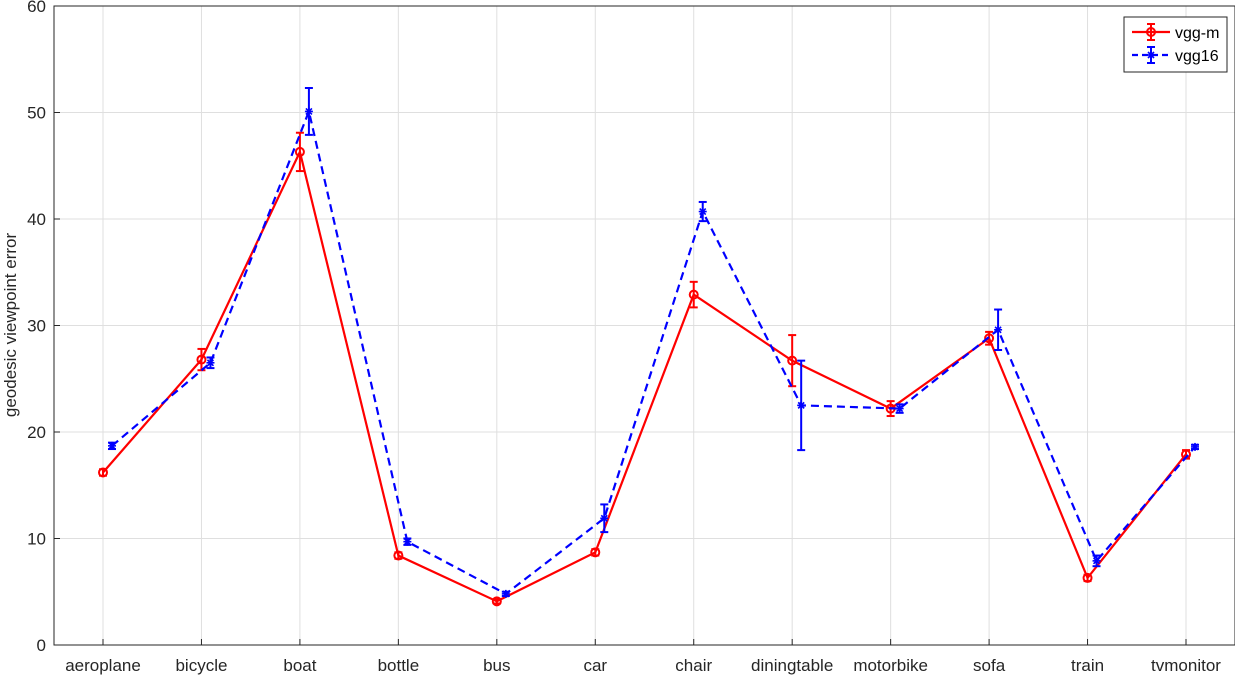  I want to click on y-tick-label: 30, so click(36, 326).